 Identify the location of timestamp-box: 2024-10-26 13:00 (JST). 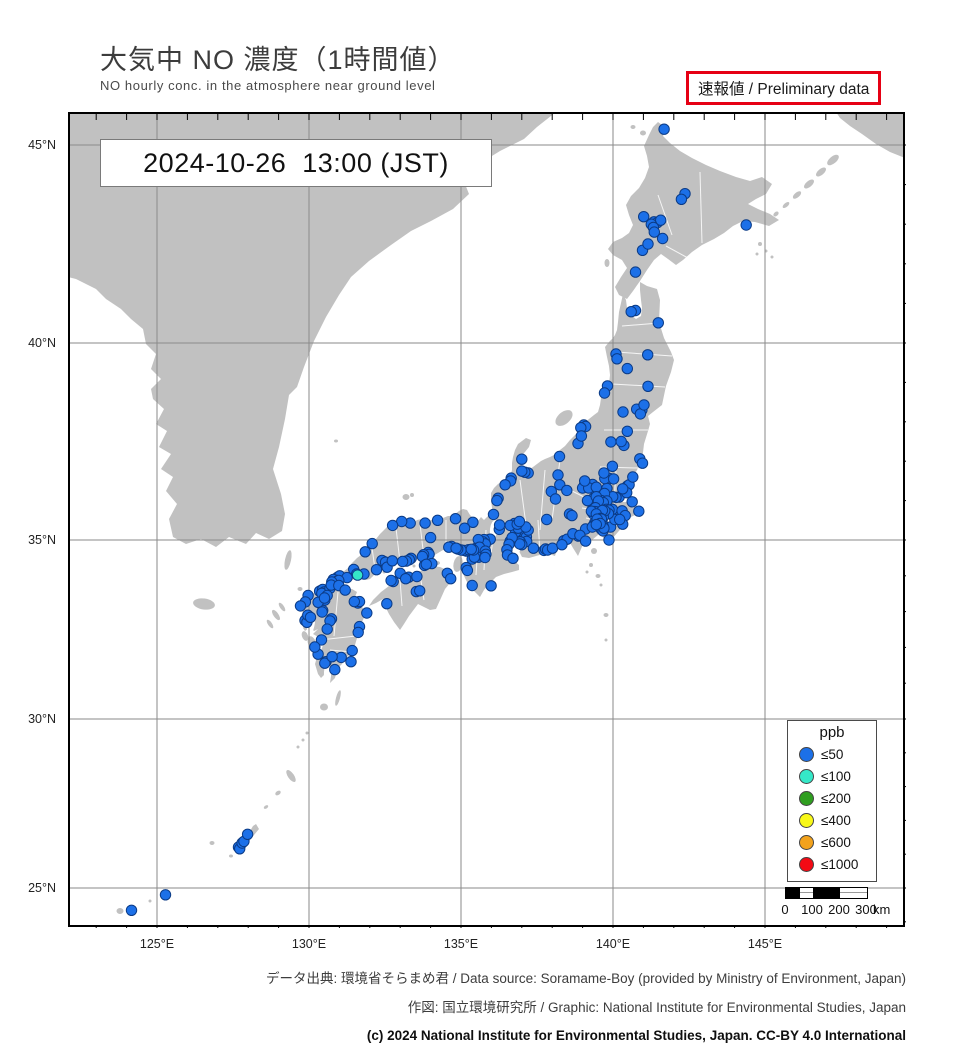
(296, 163).